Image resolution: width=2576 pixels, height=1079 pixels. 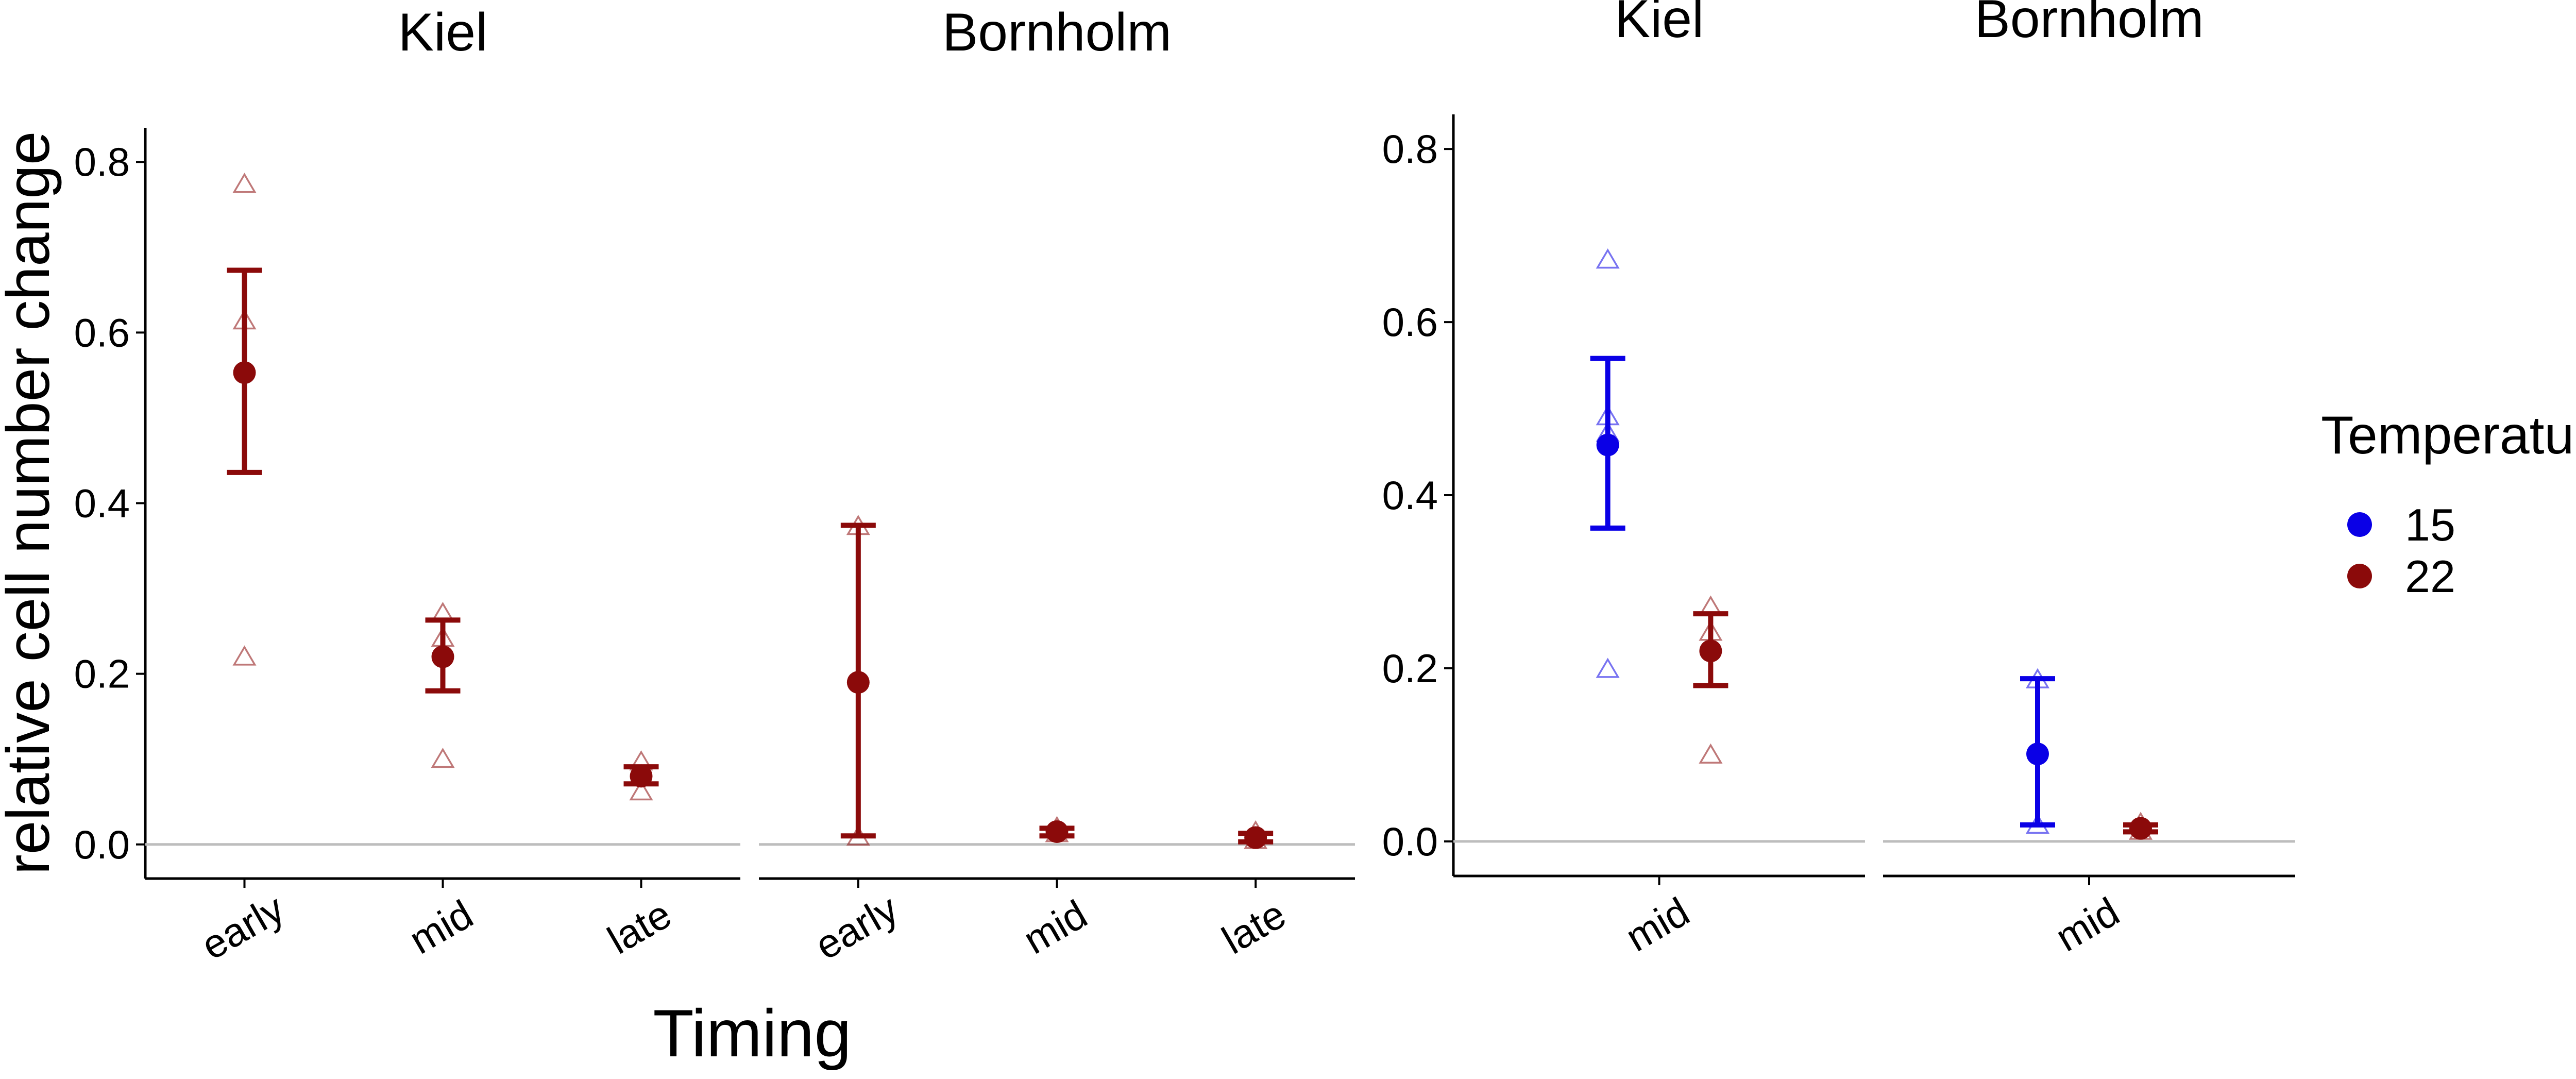 I want to click on legend-label: 15, so click(x=2430, y=524).